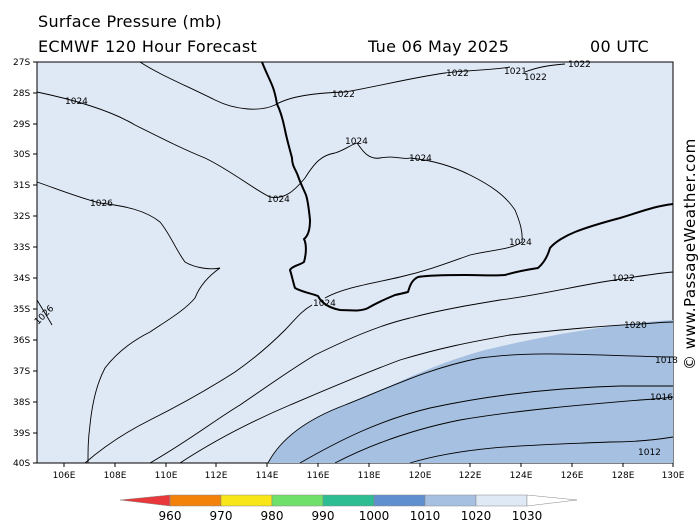 This screenshot has height=525, width=700. I want to click on lat-label: 28S, so click(21, 94).